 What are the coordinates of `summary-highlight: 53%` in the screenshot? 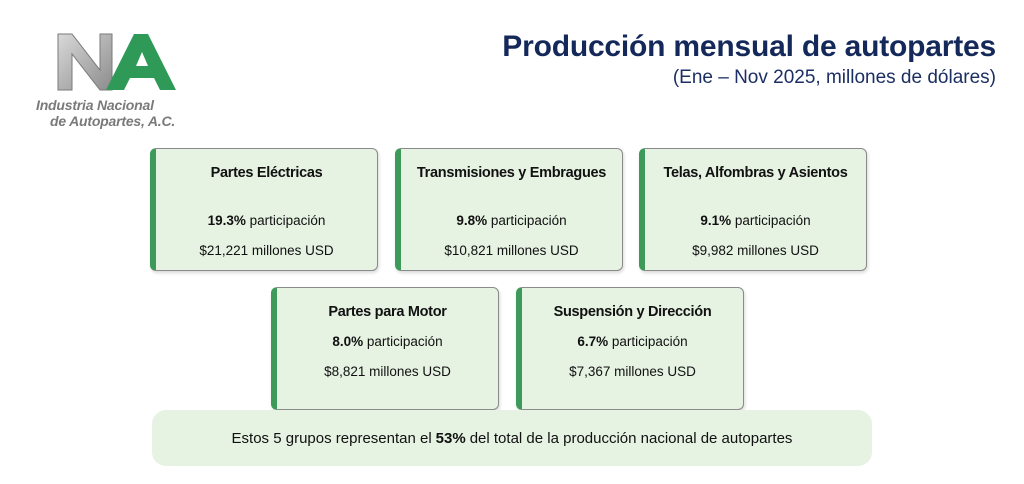 It's located at (450, 438).